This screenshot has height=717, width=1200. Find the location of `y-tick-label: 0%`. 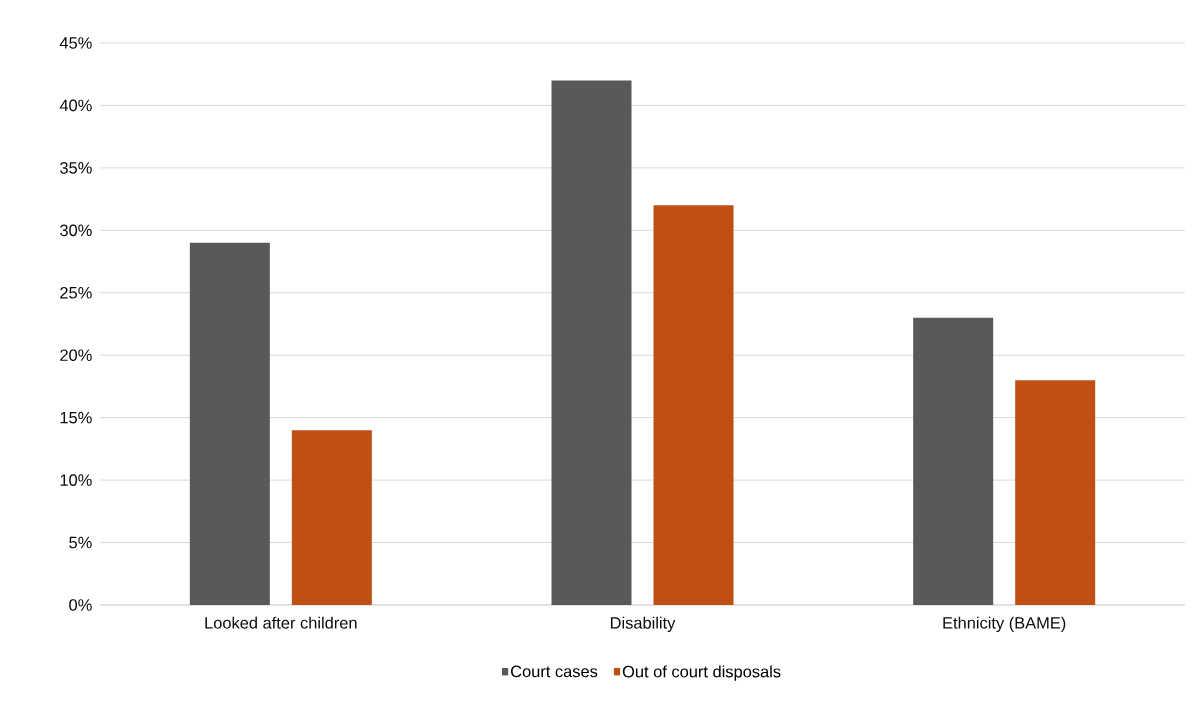

y-tick-label: 0% is located at coordinates (80, 605).